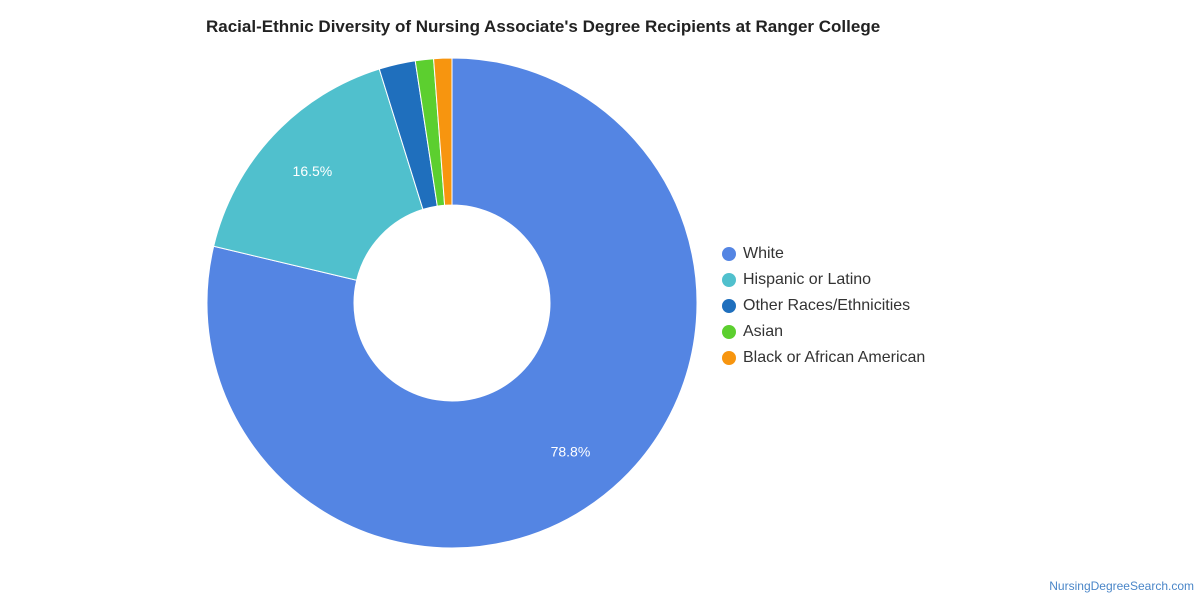 This screenshot has width=1200, height=600. What do you see at coordinates (834, 357) in the screenshot?
I see `legend-label: Black or African American` at bounding box center [834, 357].